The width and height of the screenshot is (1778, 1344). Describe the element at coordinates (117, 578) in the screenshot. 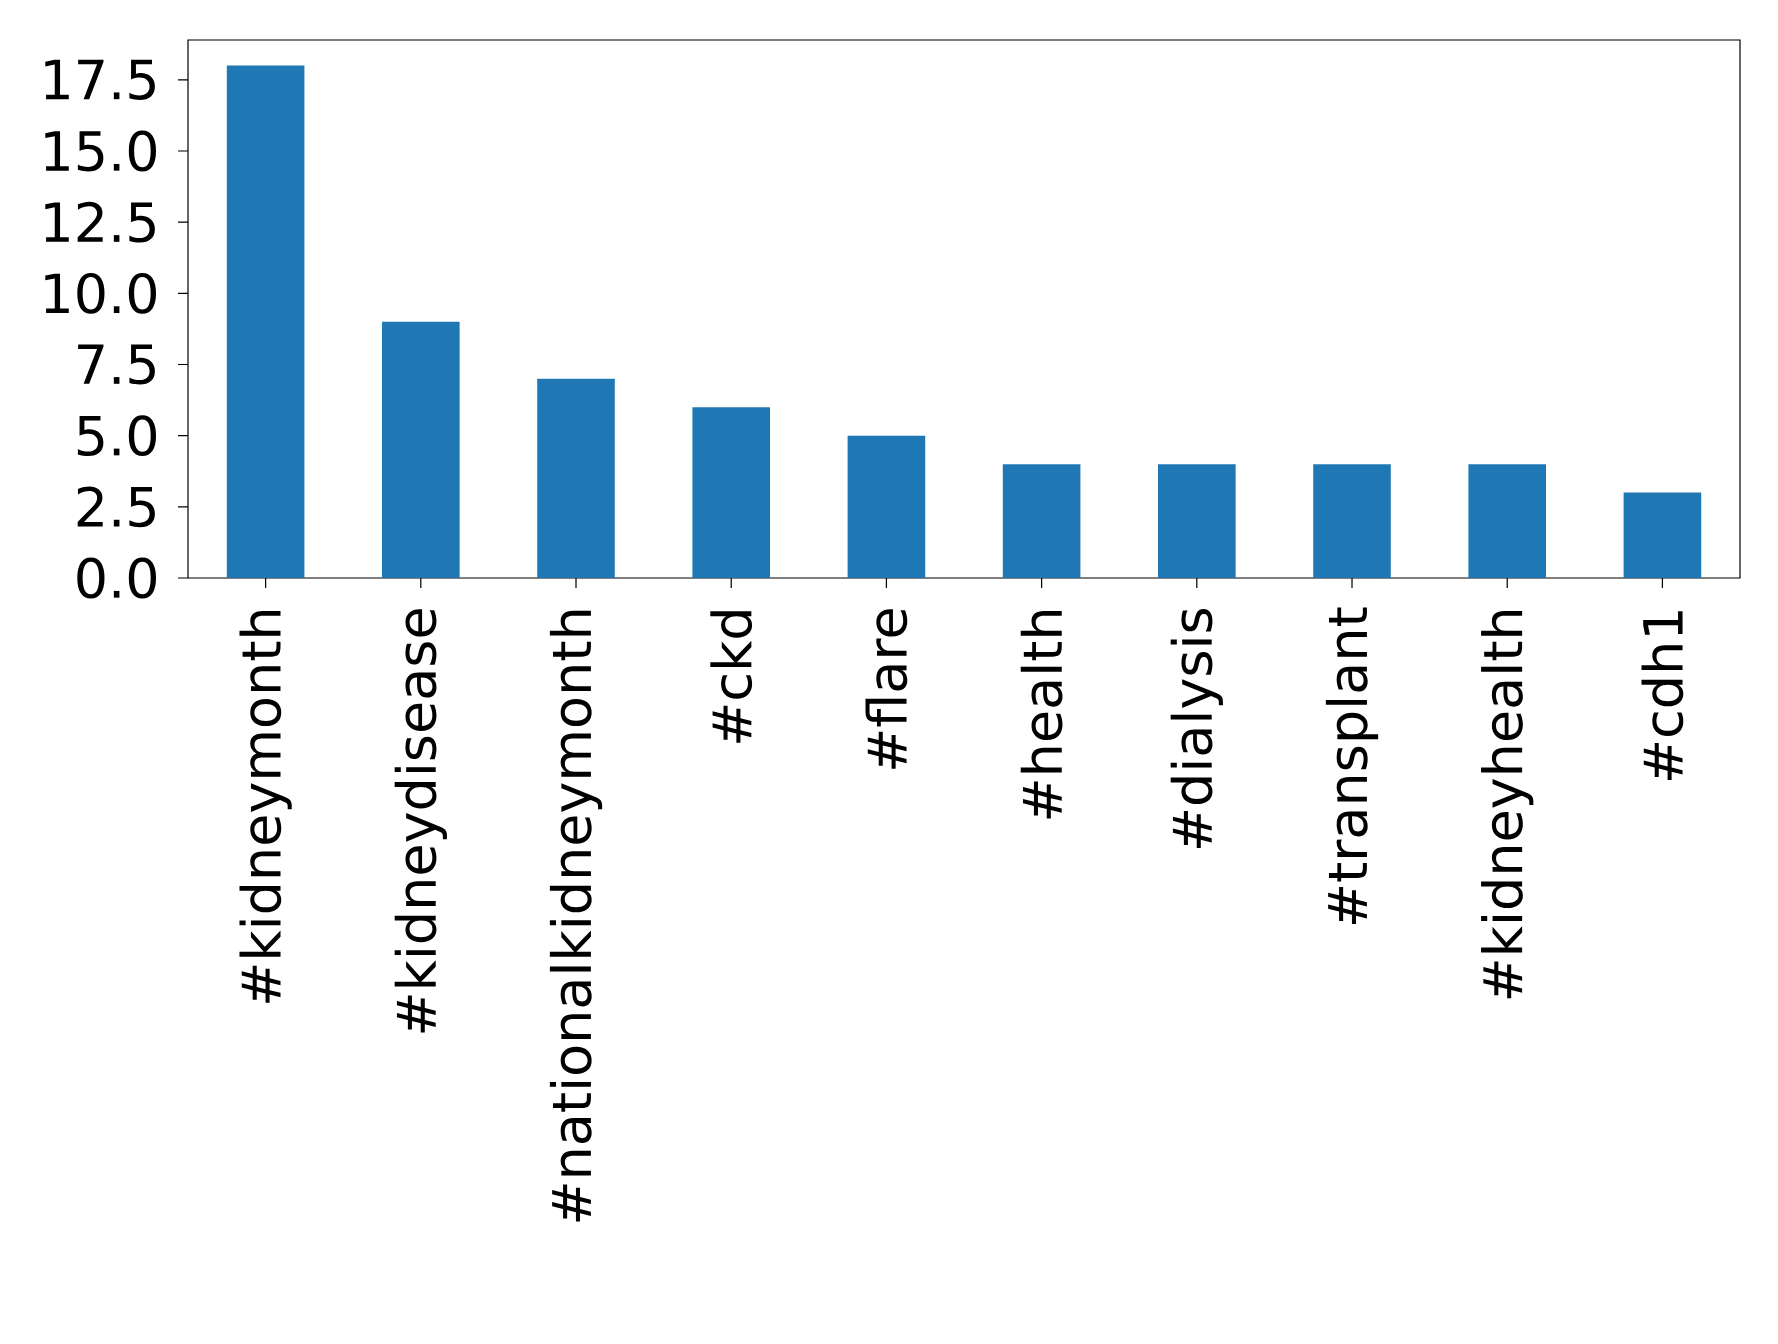

I see `y-tick-label: 0.0` at that location.